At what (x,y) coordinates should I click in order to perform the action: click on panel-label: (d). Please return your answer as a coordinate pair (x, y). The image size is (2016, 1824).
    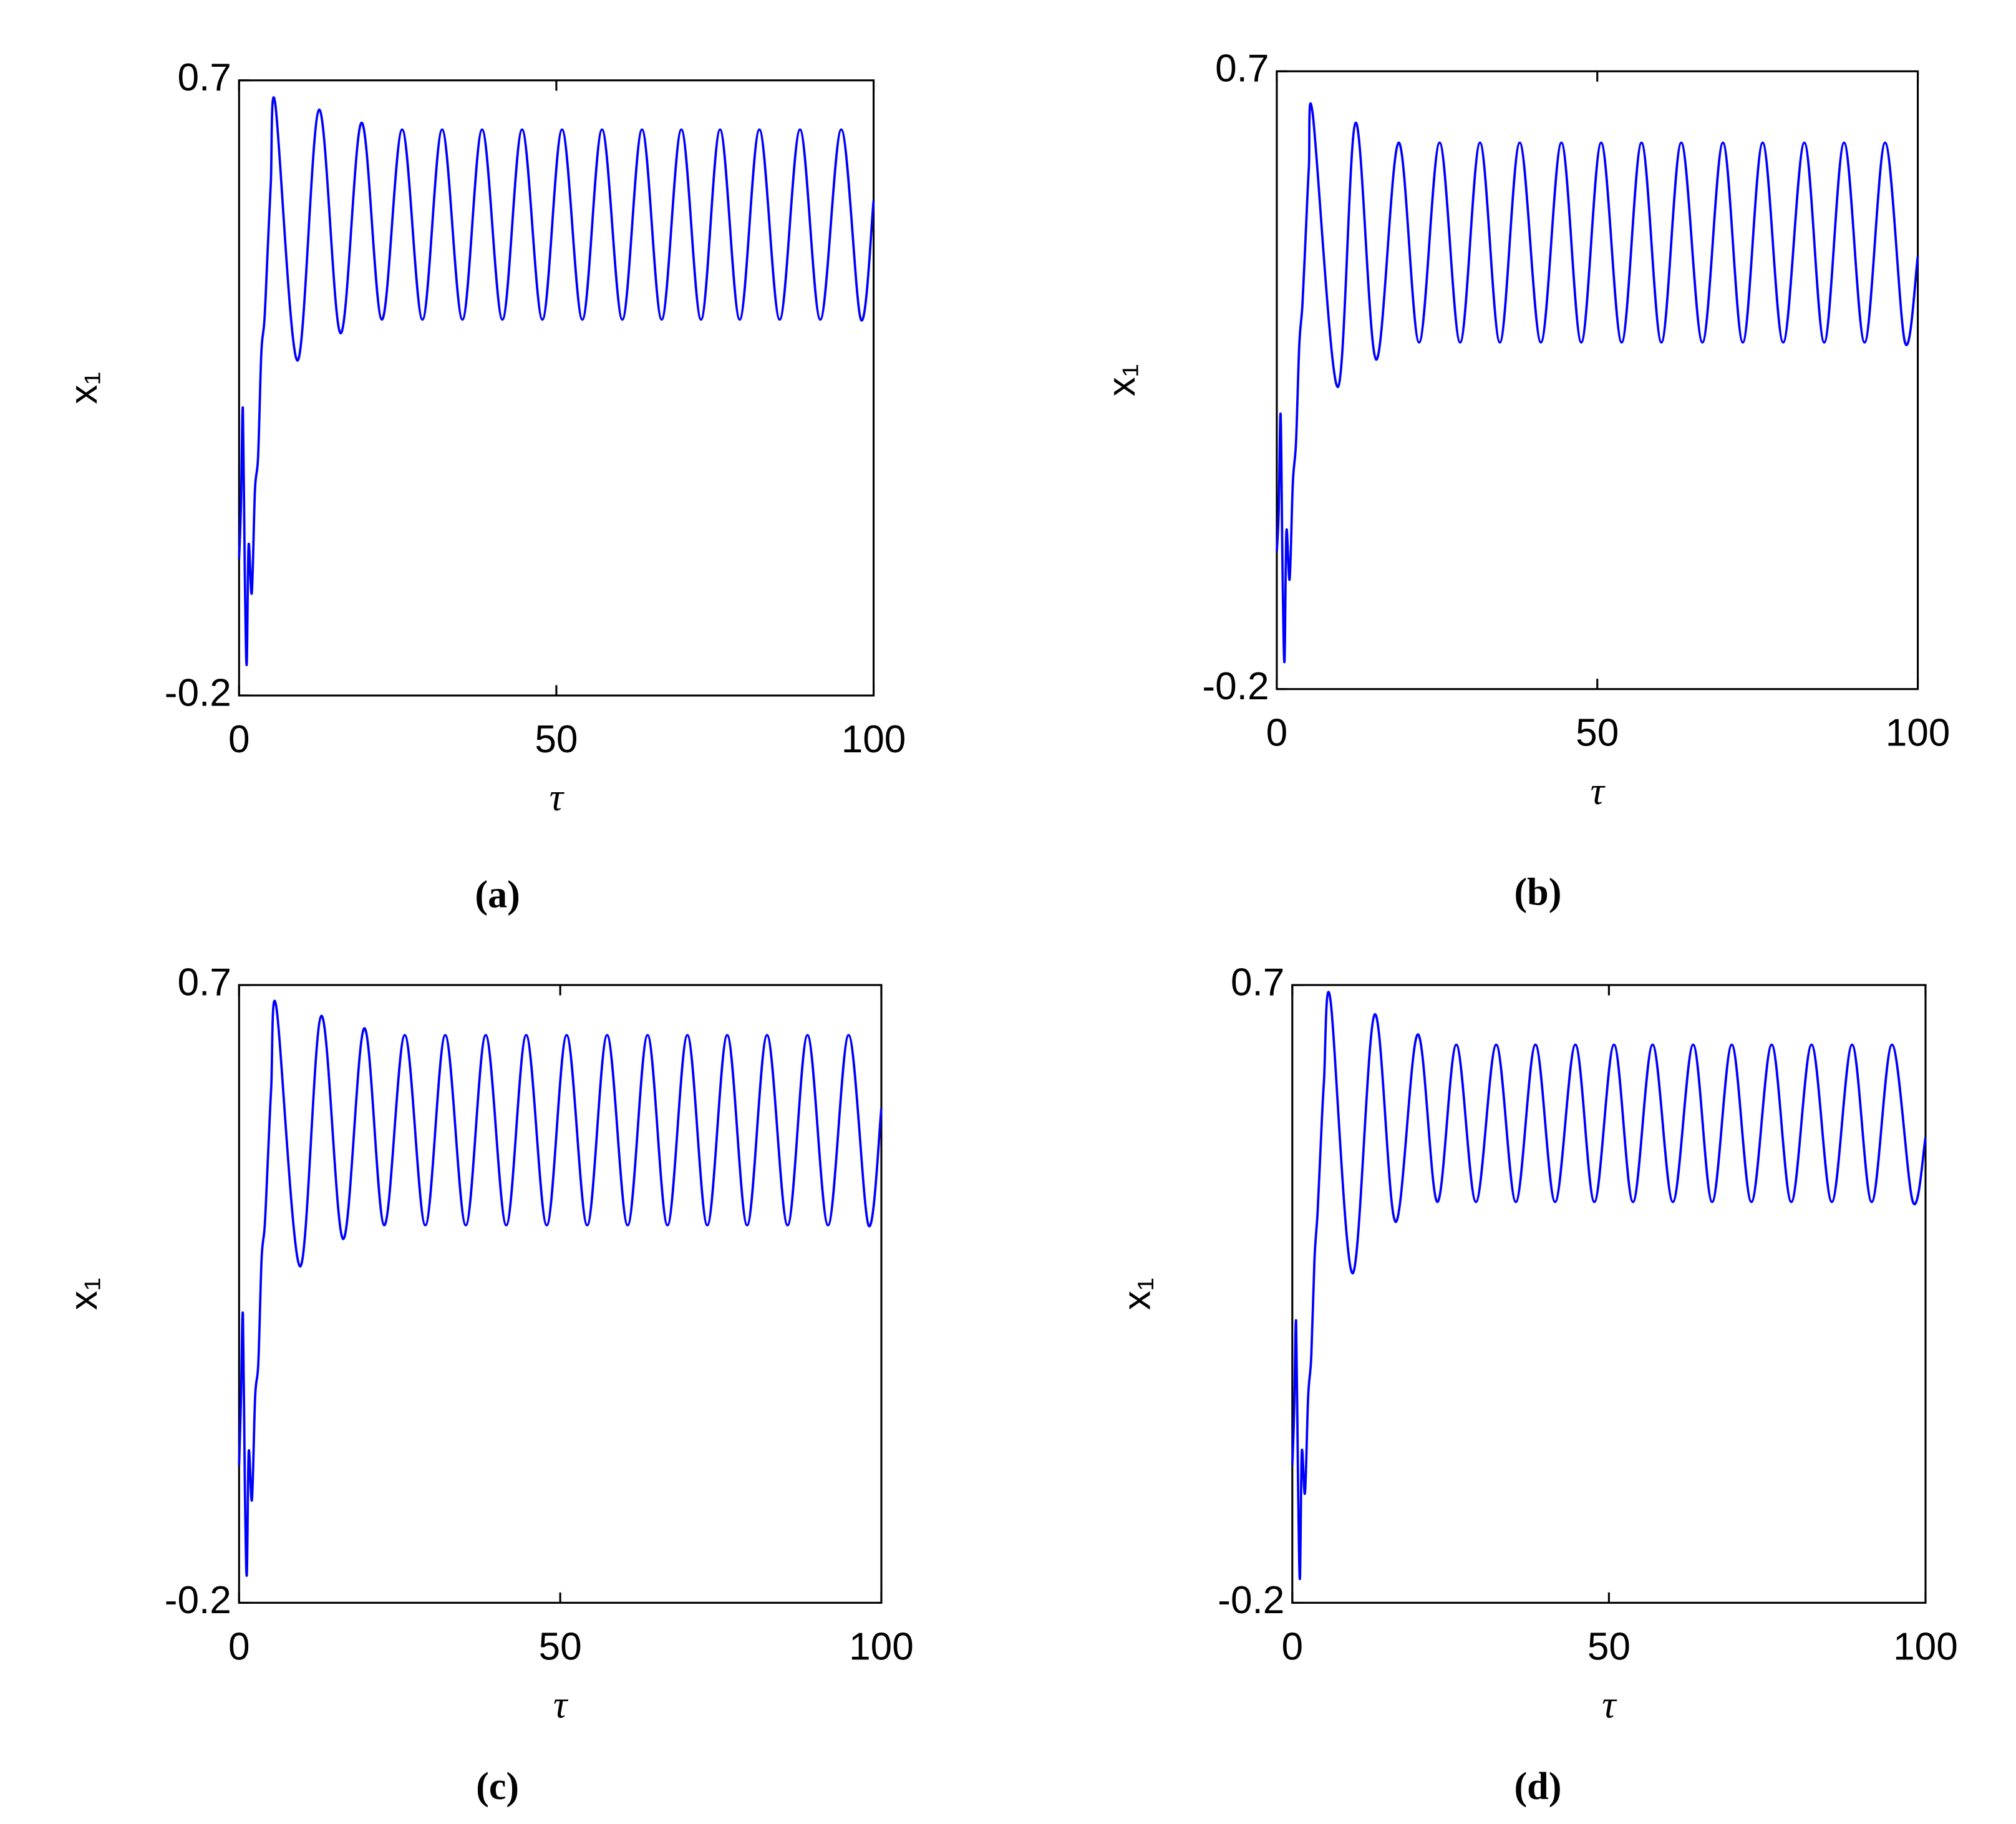
    Looking at the image, I should click on (1537, 1786).